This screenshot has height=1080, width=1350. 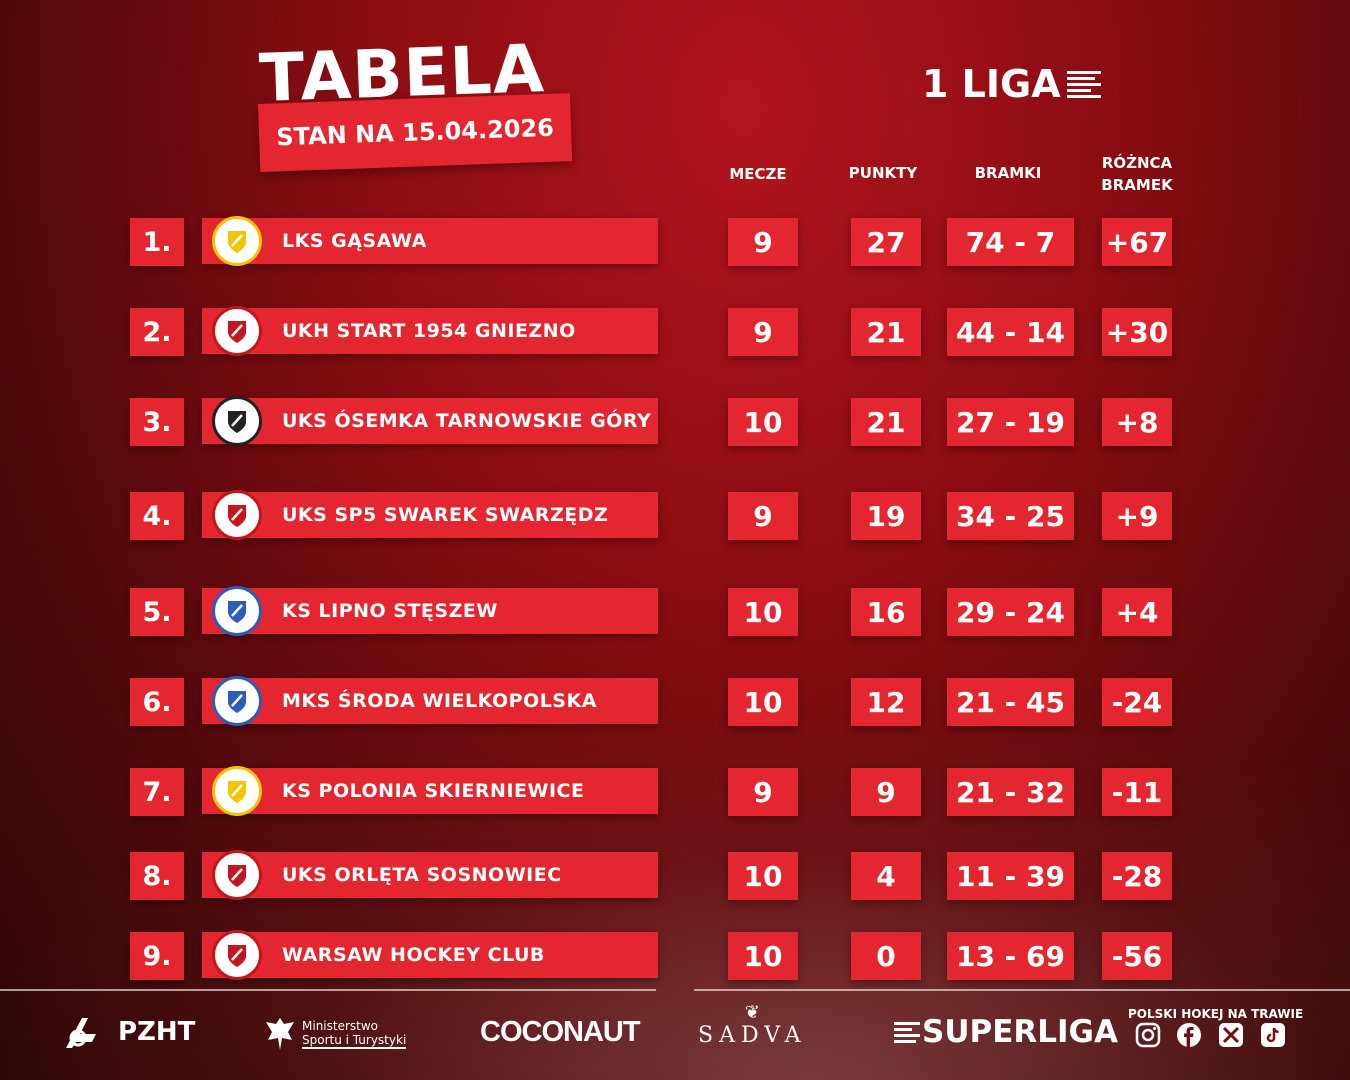 What do you see at coordinates (886, 876) in the screenshot?
I see `points-cell: 4` at bounding box center [886, 876].